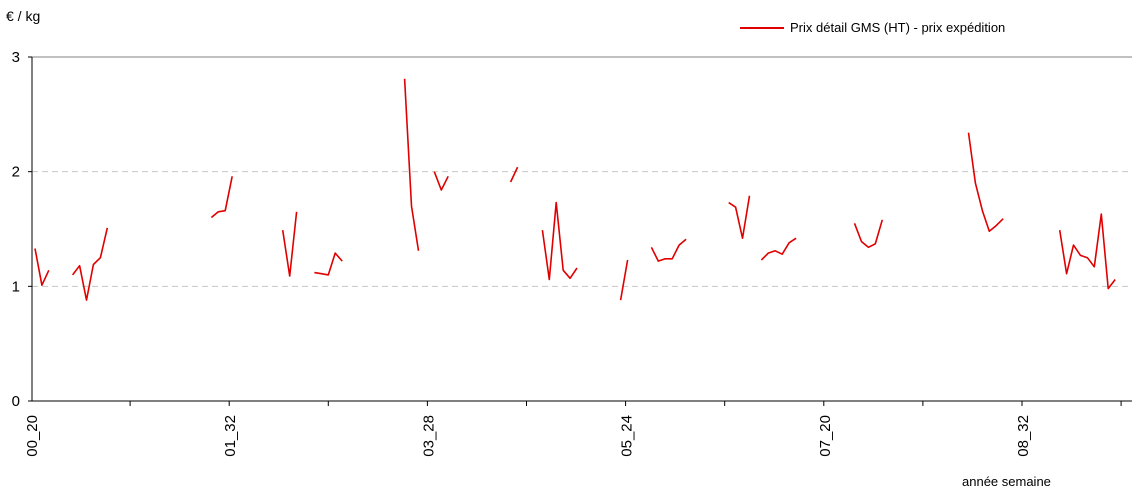 The image size is (1137, 494). Describe the element at coordinates (1023, 436) in the screenshot. I see `x-tick-label: 08_32` at that location.